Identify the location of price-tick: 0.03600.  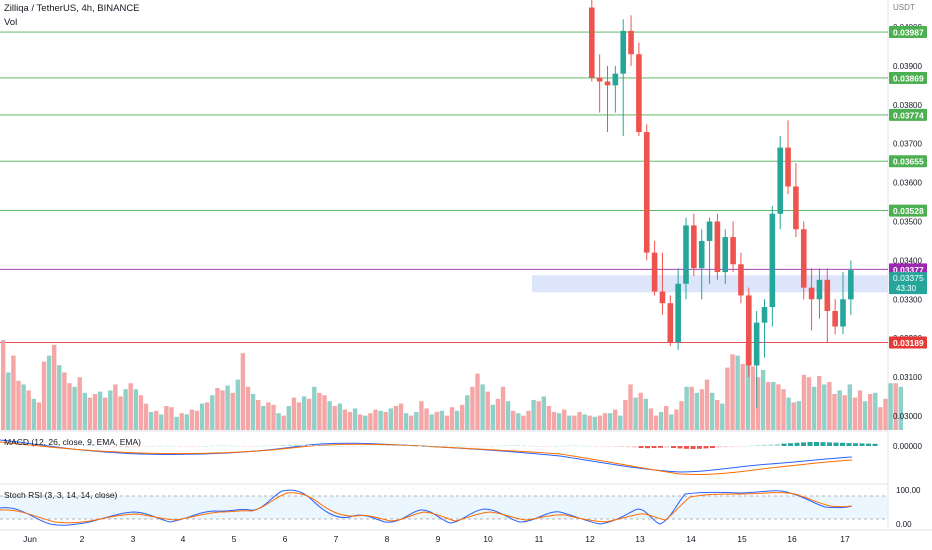
(907, 183).